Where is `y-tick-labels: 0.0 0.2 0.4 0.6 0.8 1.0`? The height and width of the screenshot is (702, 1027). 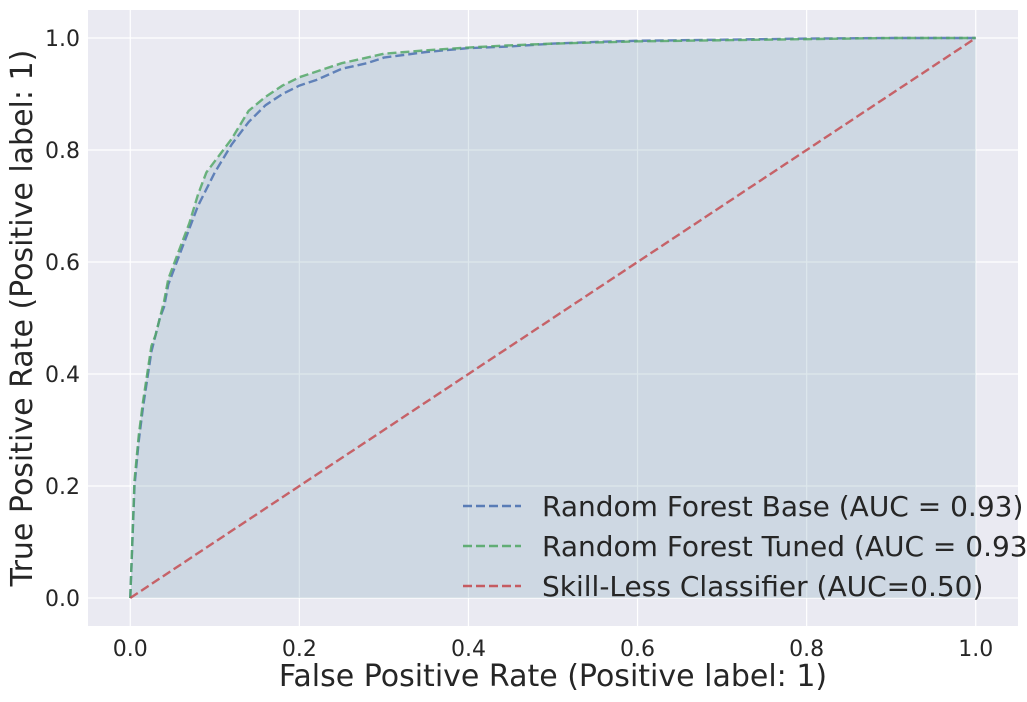
y-tick-labels: 0.0 0.2 0.4 0.6 0.8 1.0 is located at coordinates (62, 319).